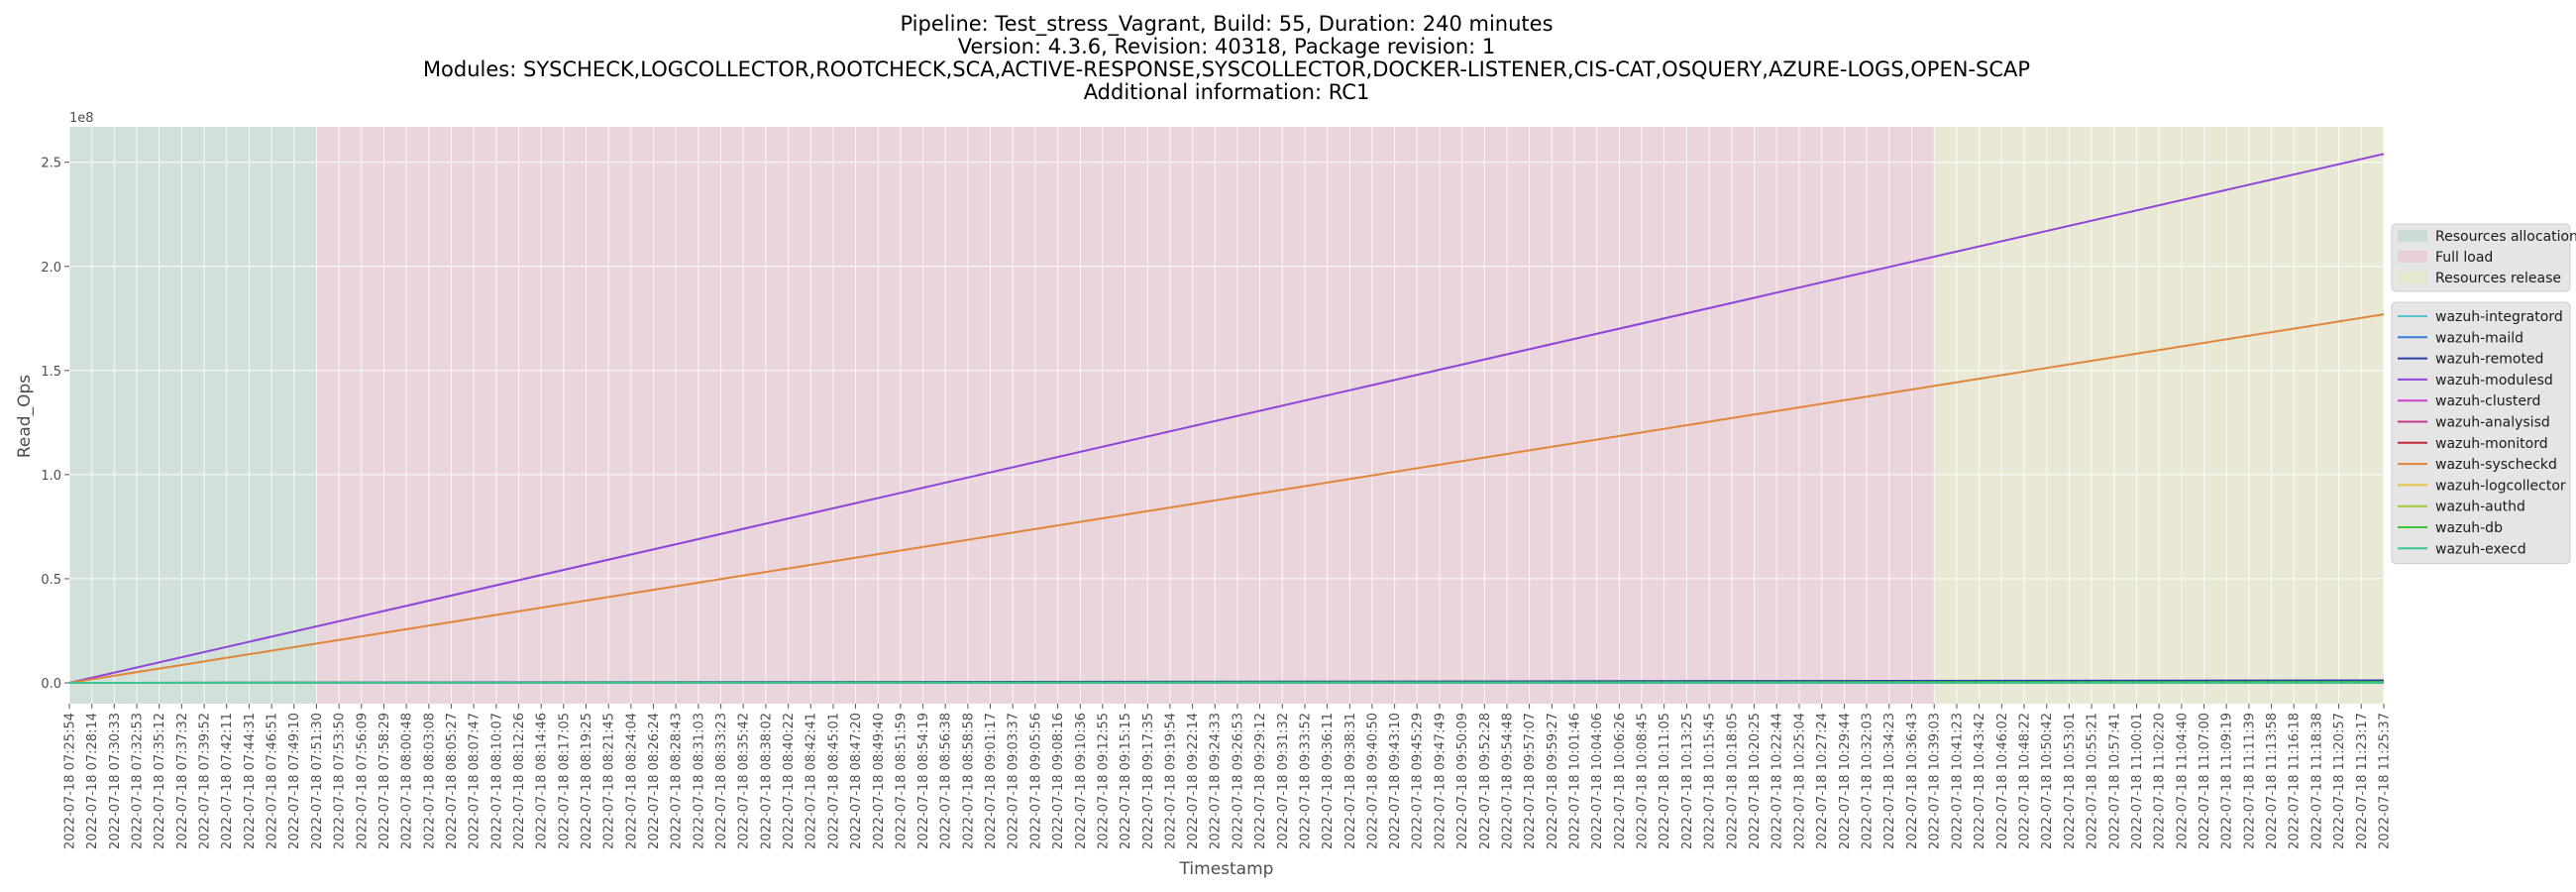 This screenshot has height=892, width=2576. Describe the element at coordinates (384, 781) in the screenshot. I see `x-tick-label: 2022-07-18 07:58:29` at that location.